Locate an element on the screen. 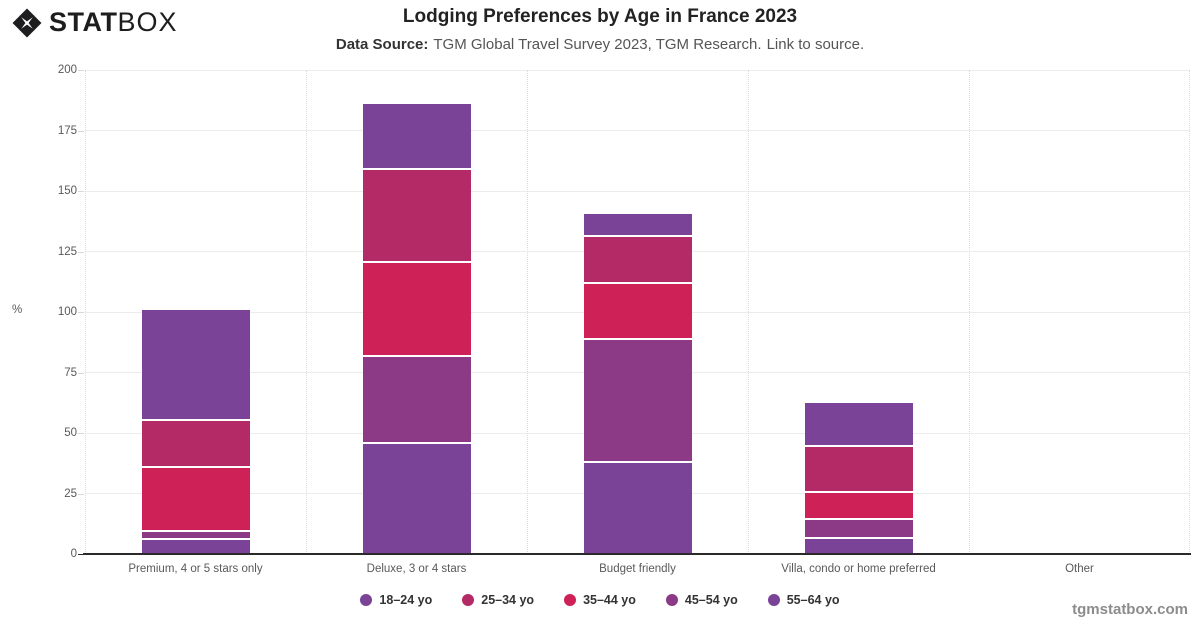 The width and height of the screenshot is (1200, 630). legend-item-18–24-yo: 18–24 yo is located at coordinates (396, 600).